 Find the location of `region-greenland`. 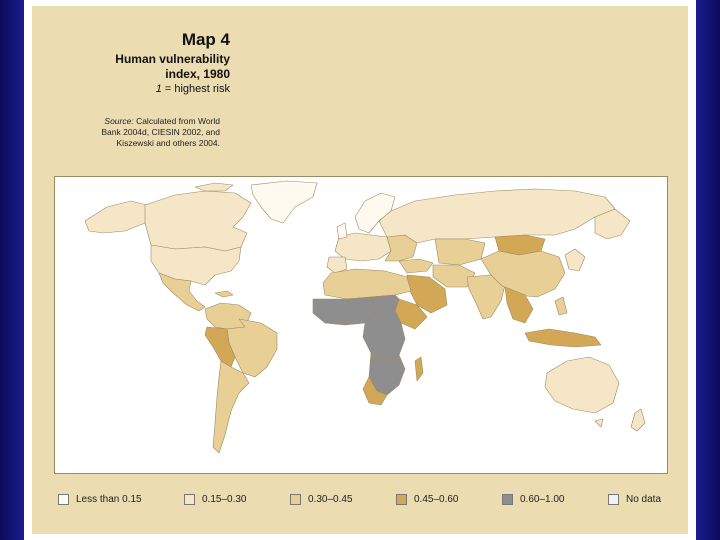

region-greenland is located at coordinates (284, 202).